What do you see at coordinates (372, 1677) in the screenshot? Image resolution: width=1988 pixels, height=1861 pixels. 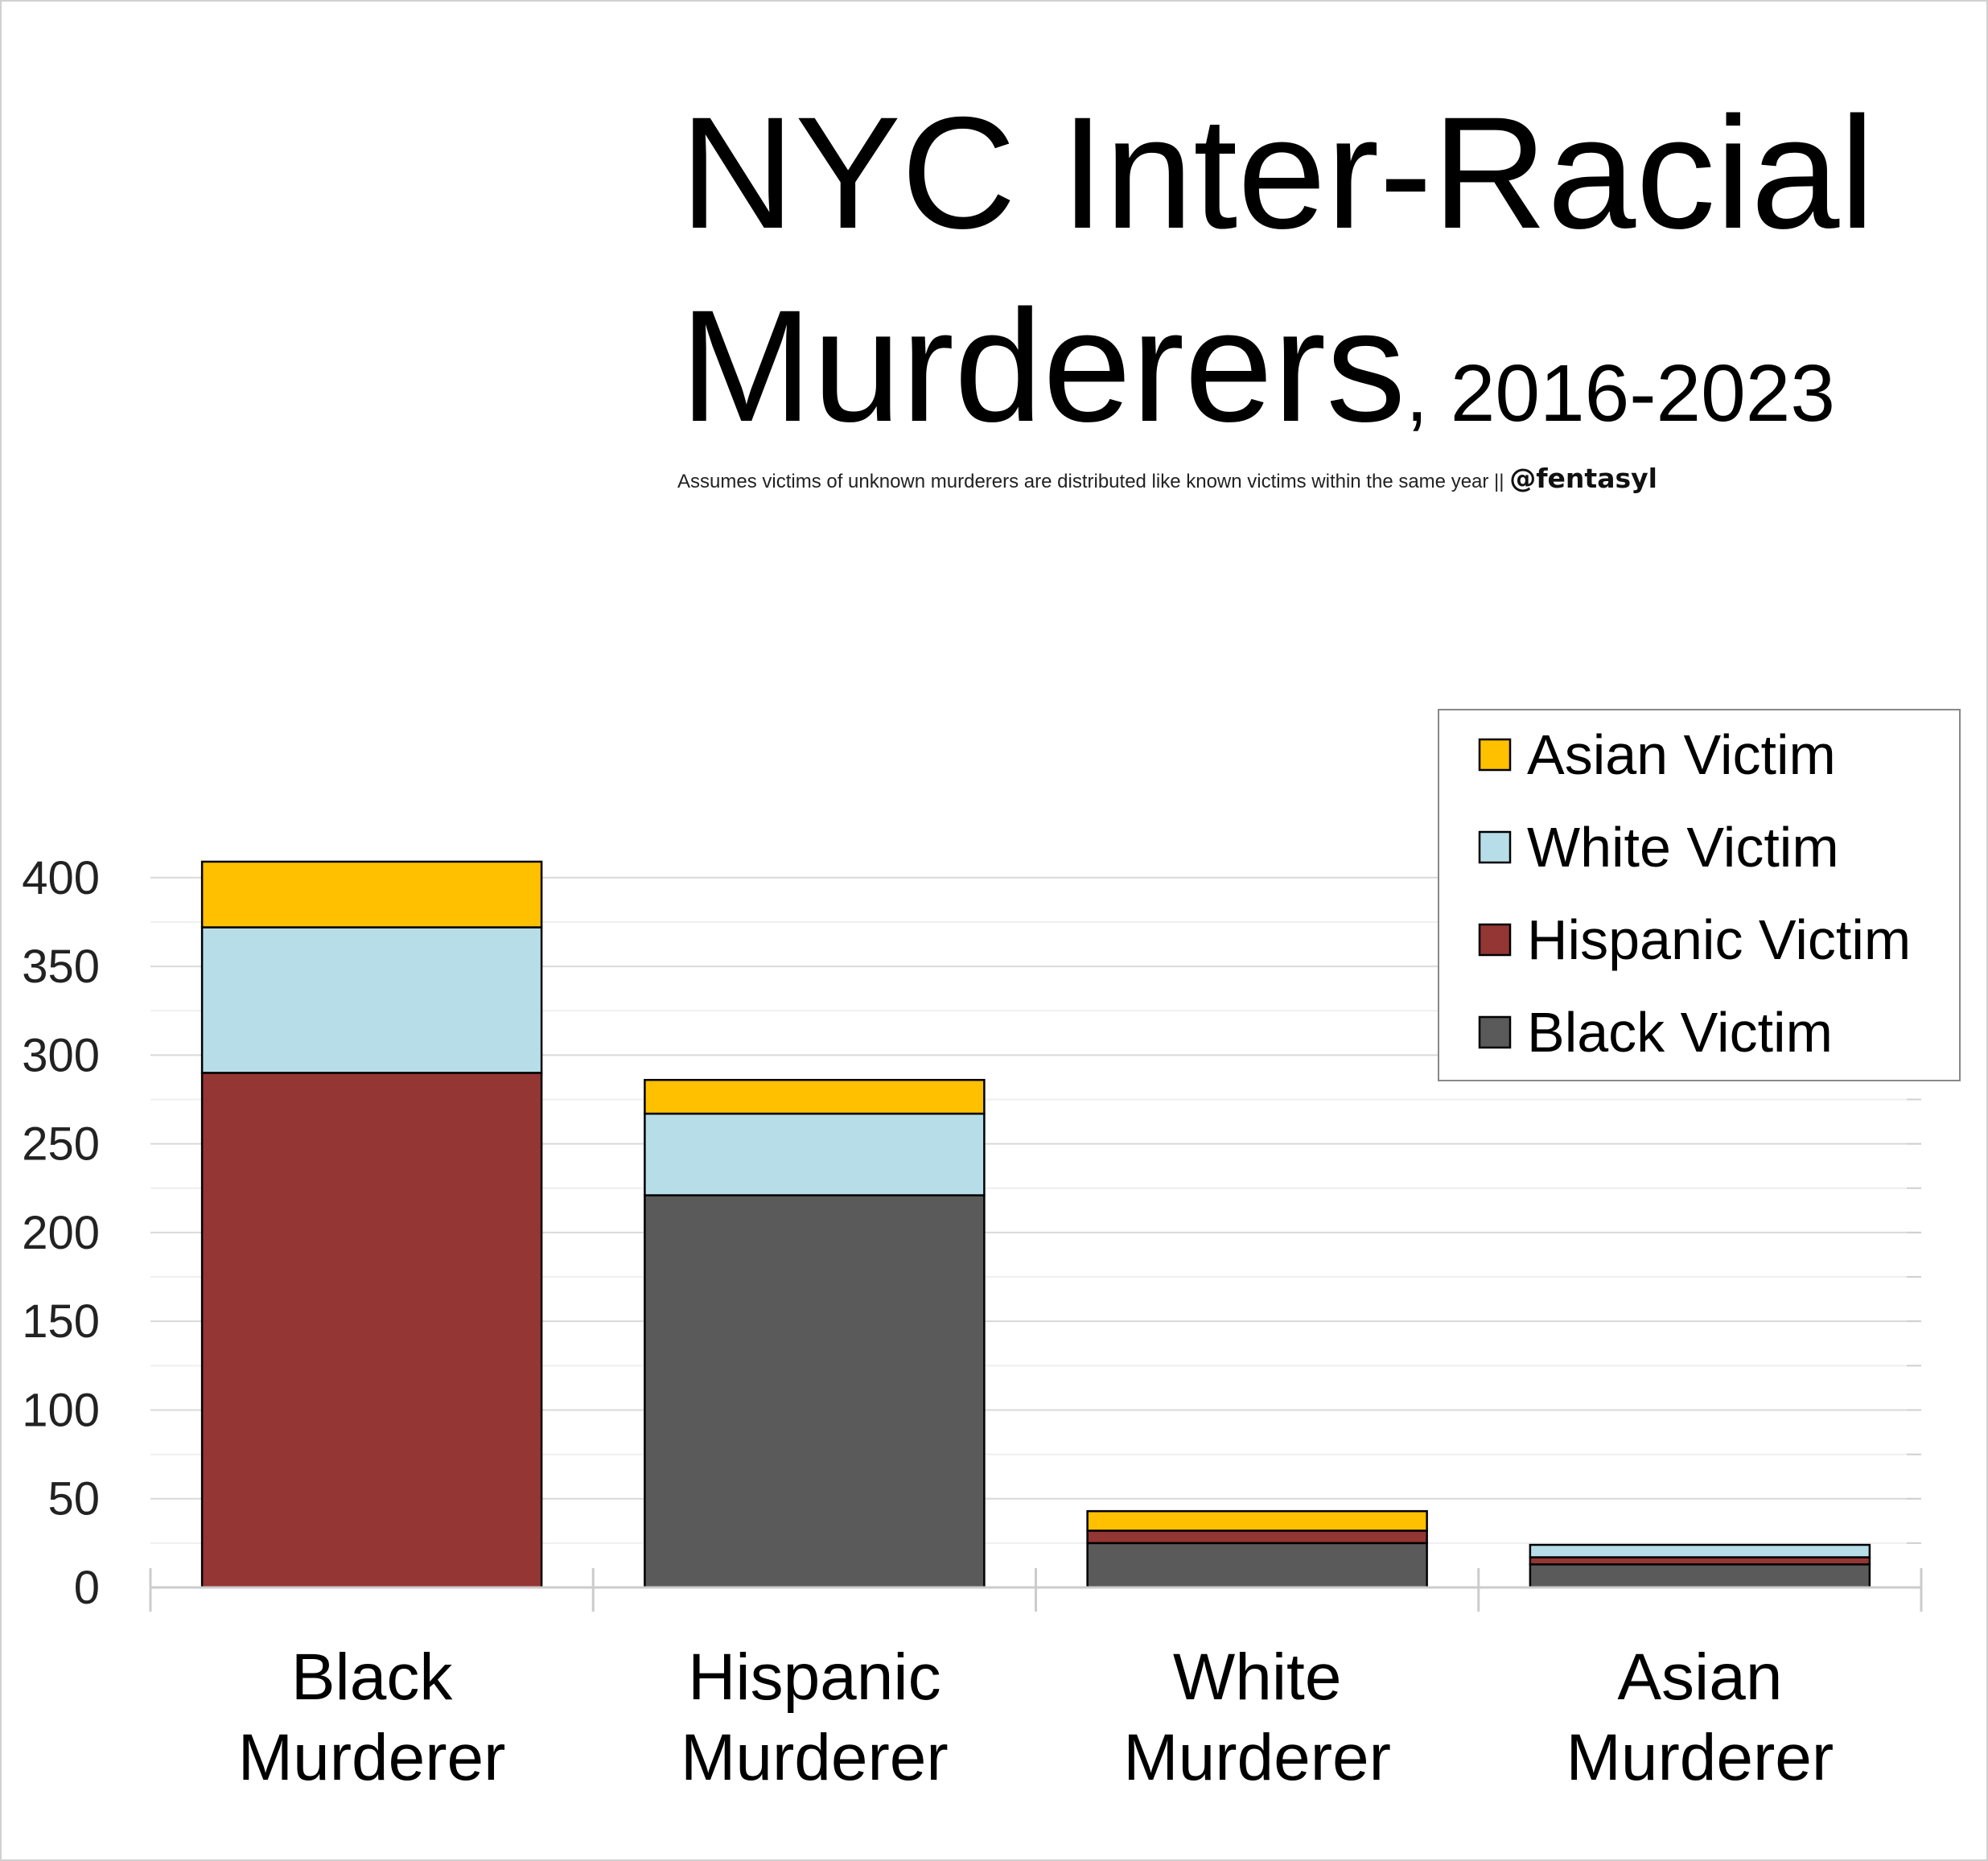 I see `x-category-label: Black` at bounding box center [372, 1677].